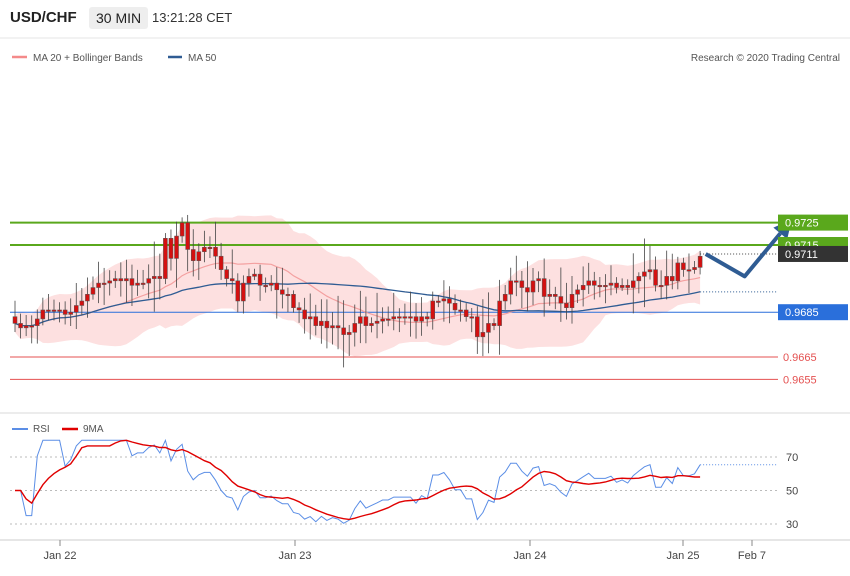 Image resolution: width=850 pixels, height=576 pixels. I want to click on ma50-legend-label: MA 50, so click(202, 58).